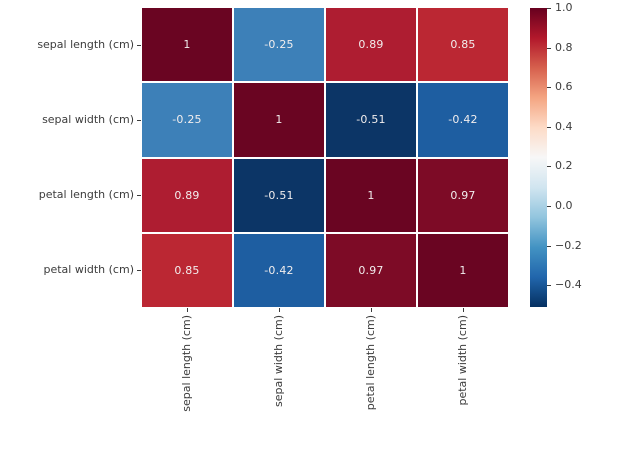  What do you see at coordinates (86, 194) in the screenshot?
I see `y-axis-label-2: petal length (cm)` at bounding box center [86, 194].